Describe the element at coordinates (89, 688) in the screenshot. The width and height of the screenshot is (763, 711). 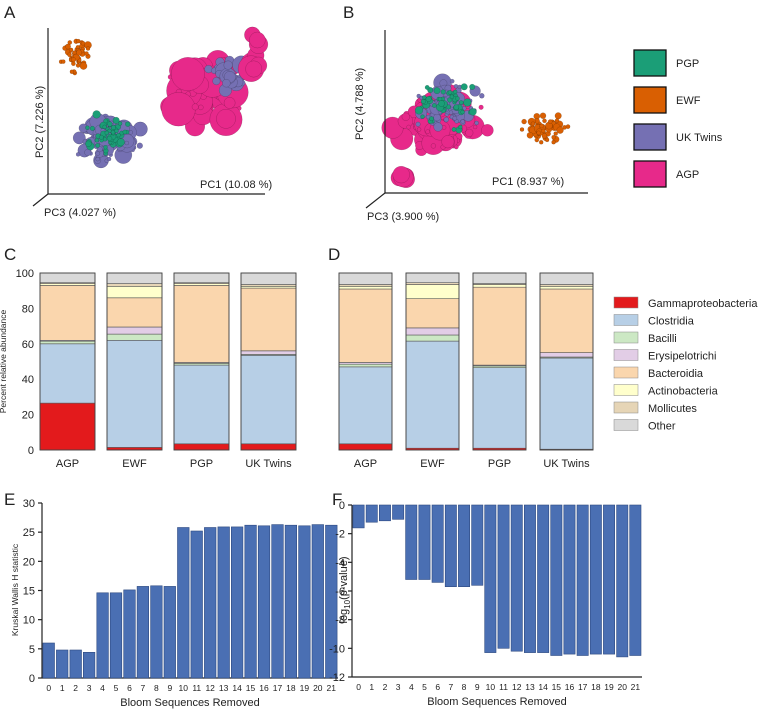
I see `x-tick-label: 3` at that location.